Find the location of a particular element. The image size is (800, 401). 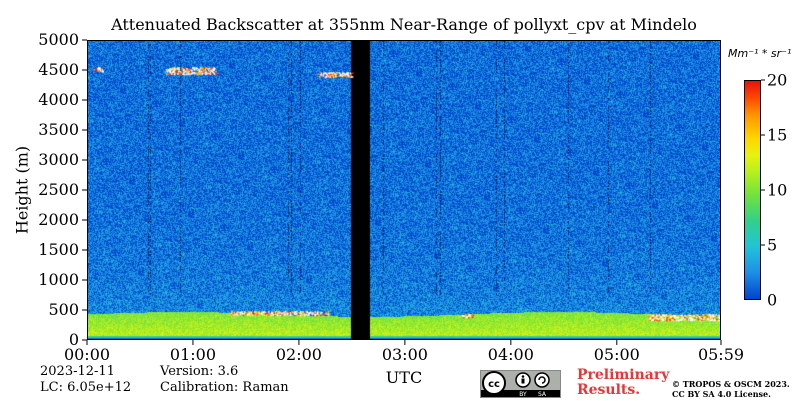

colorbar is located at coordinates (752, 190).